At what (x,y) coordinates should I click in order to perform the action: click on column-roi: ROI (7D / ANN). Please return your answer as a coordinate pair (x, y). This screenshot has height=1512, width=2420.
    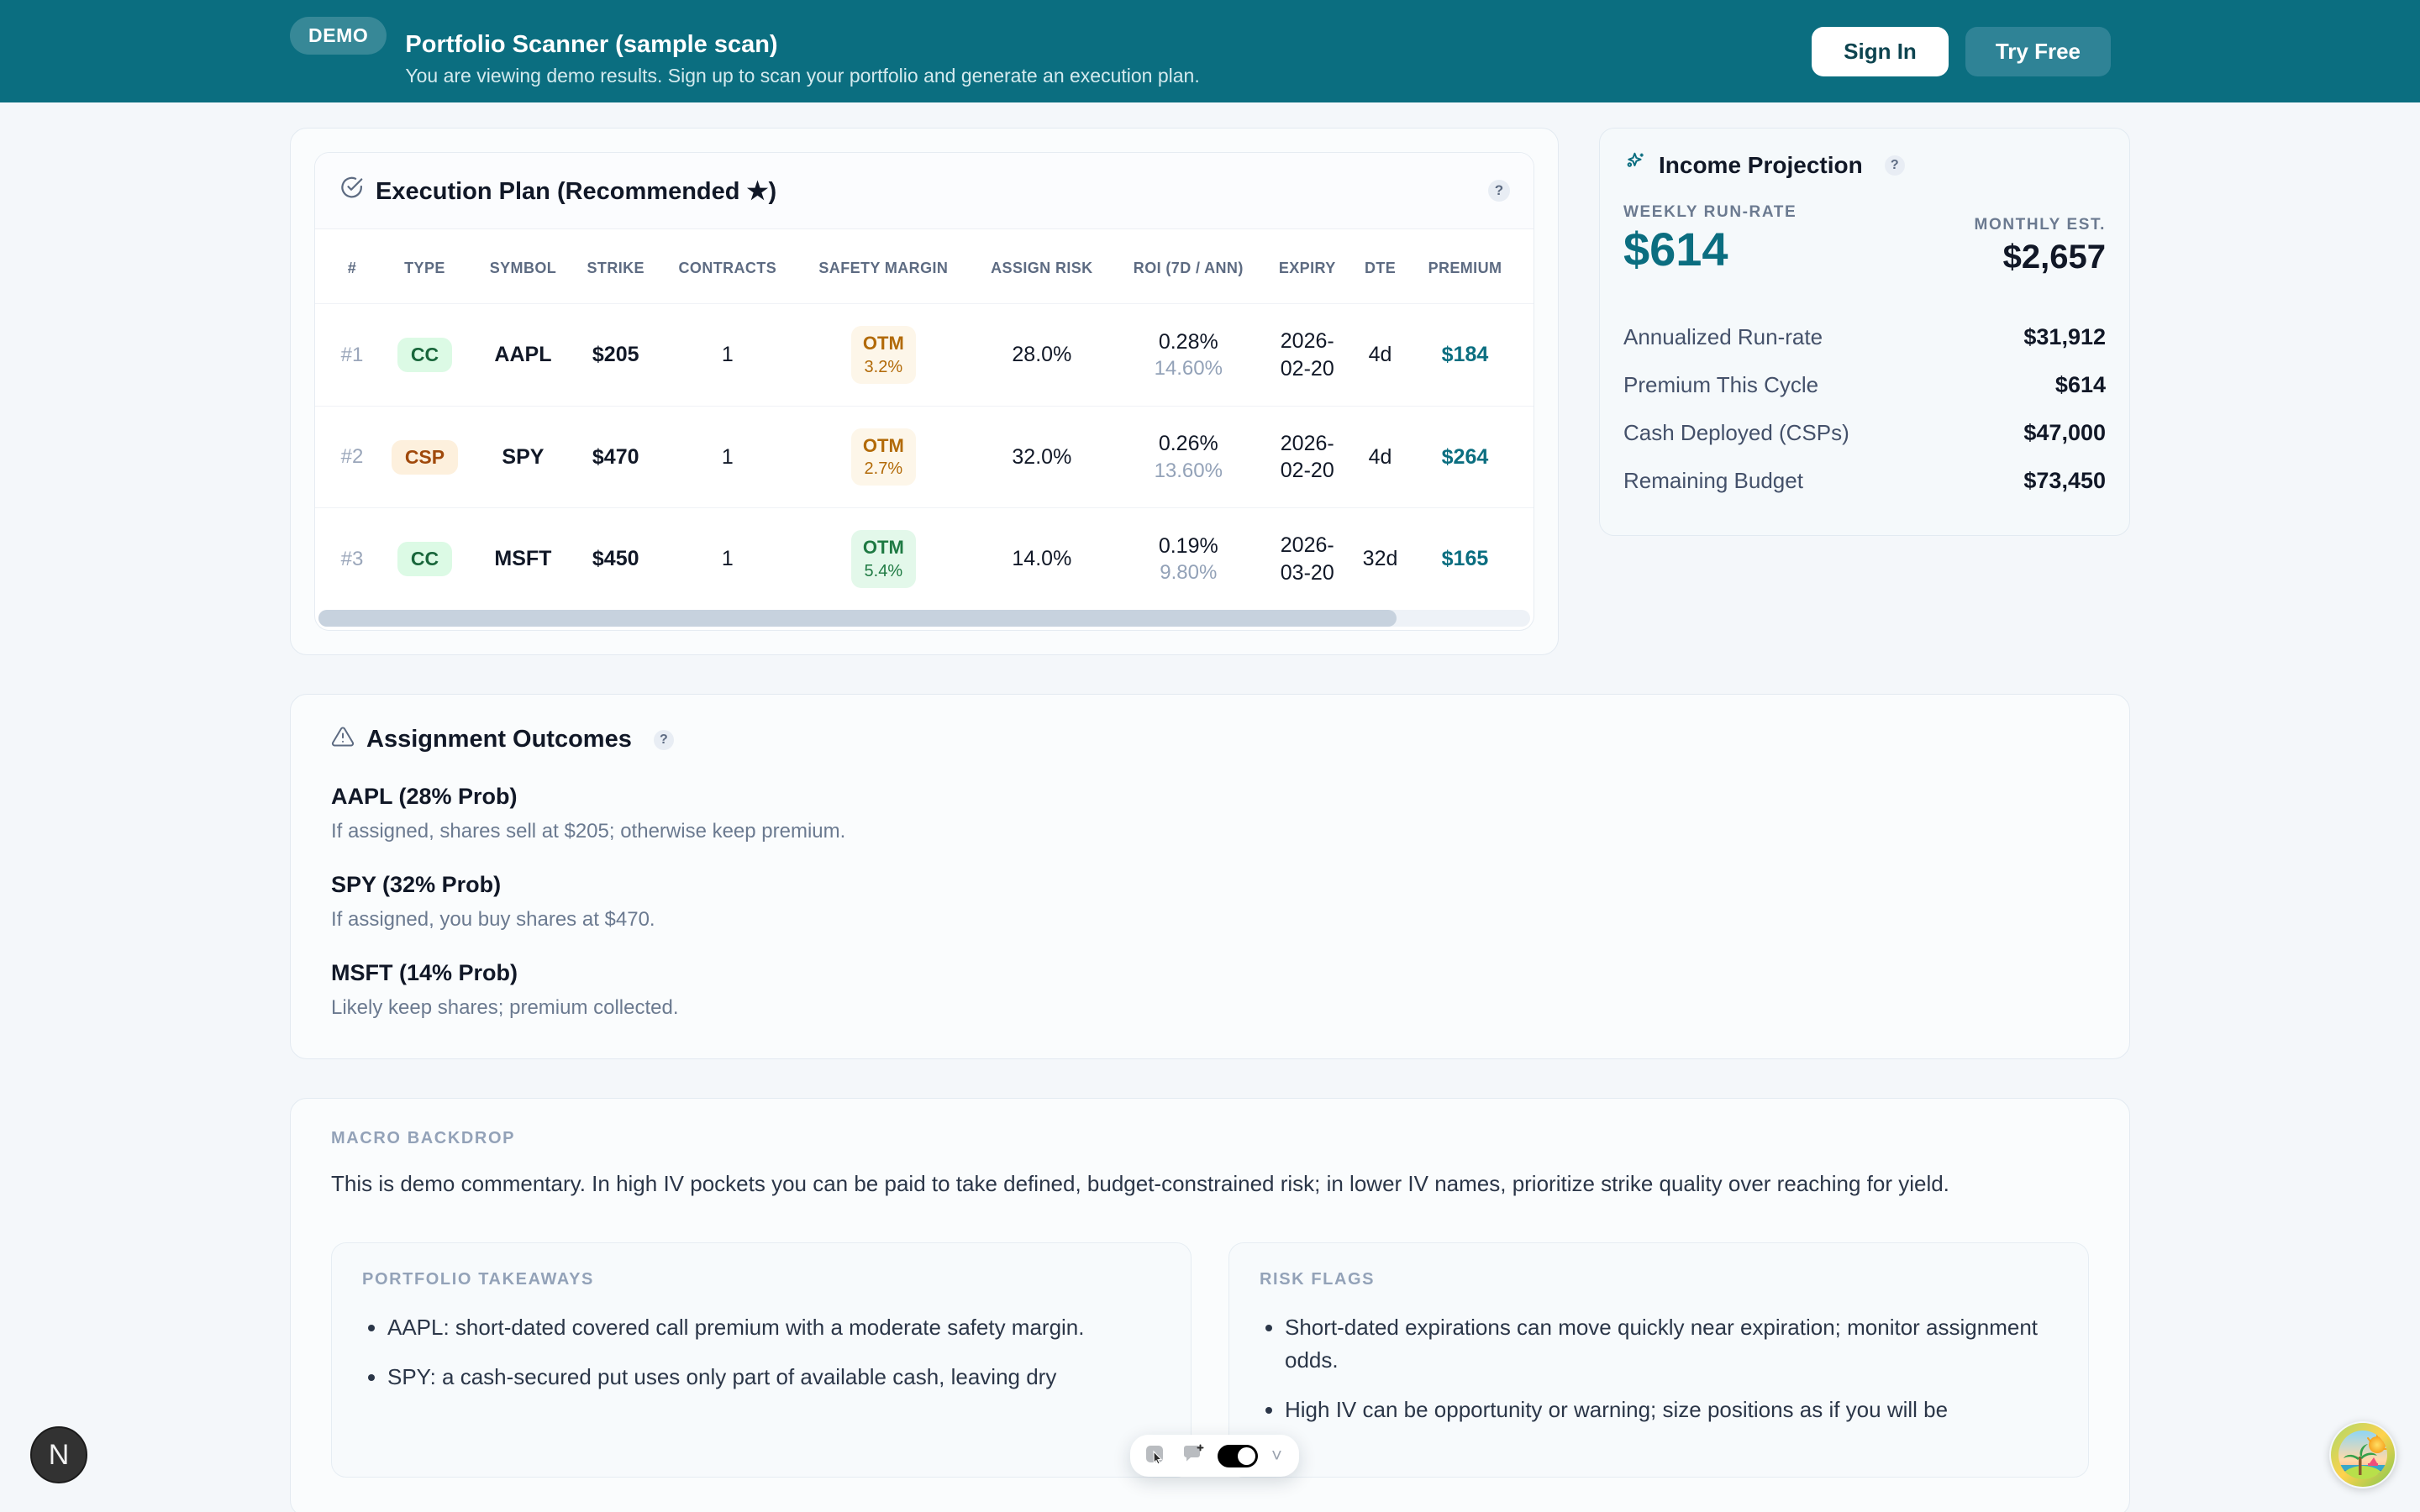
    Looking at the image, I should click on (1188, 266).